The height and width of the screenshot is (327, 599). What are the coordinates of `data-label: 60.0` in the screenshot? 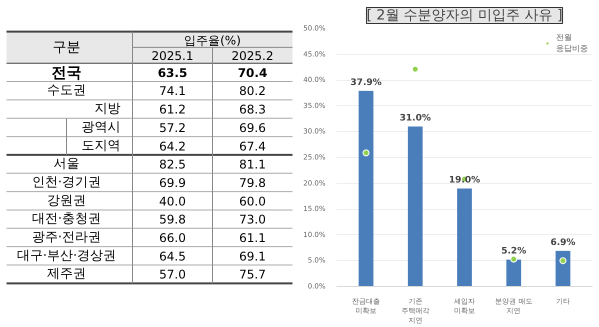 It's located at (252, 201).